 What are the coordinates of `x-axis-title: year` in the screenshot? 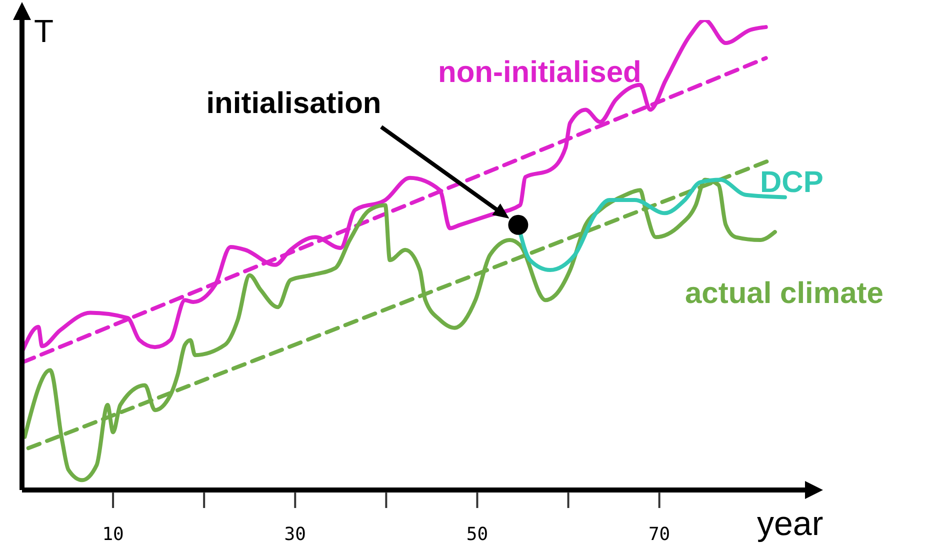 It's located at (790, 524).